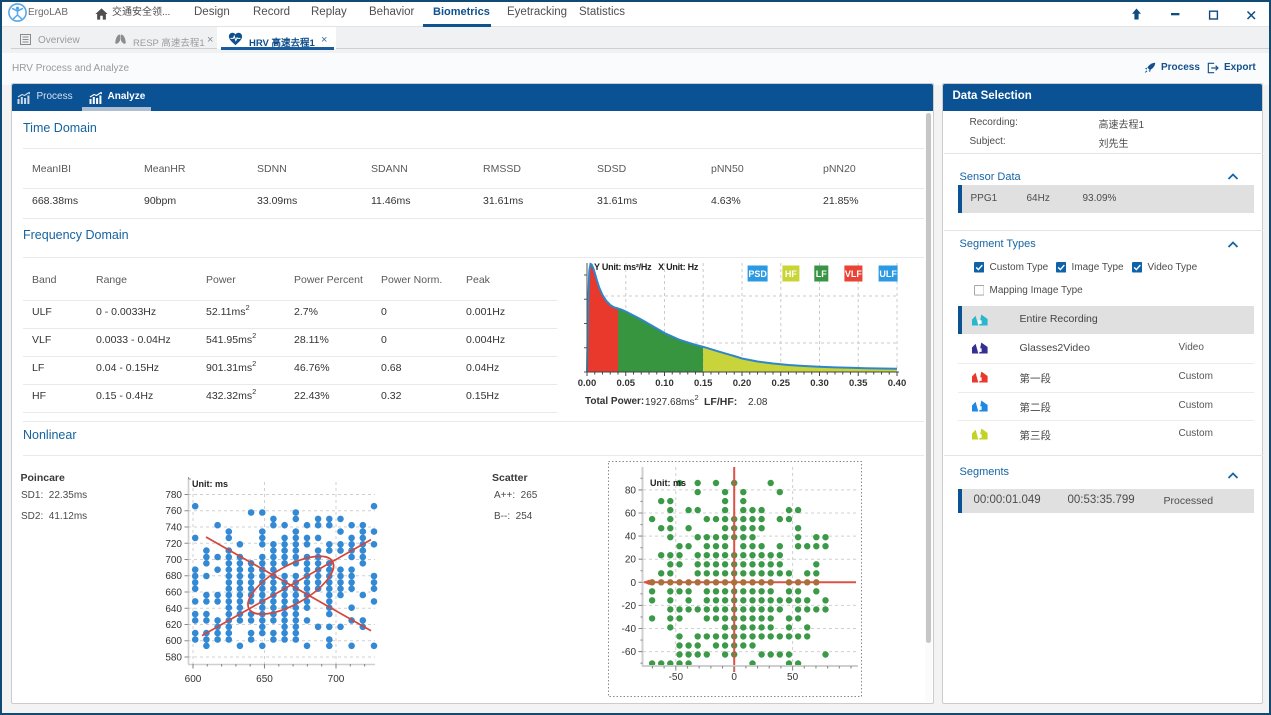  What do you see at coordinates (629, 605) in the screenshot?
I see `svg-text: -20` at bounding box center [629, 605].